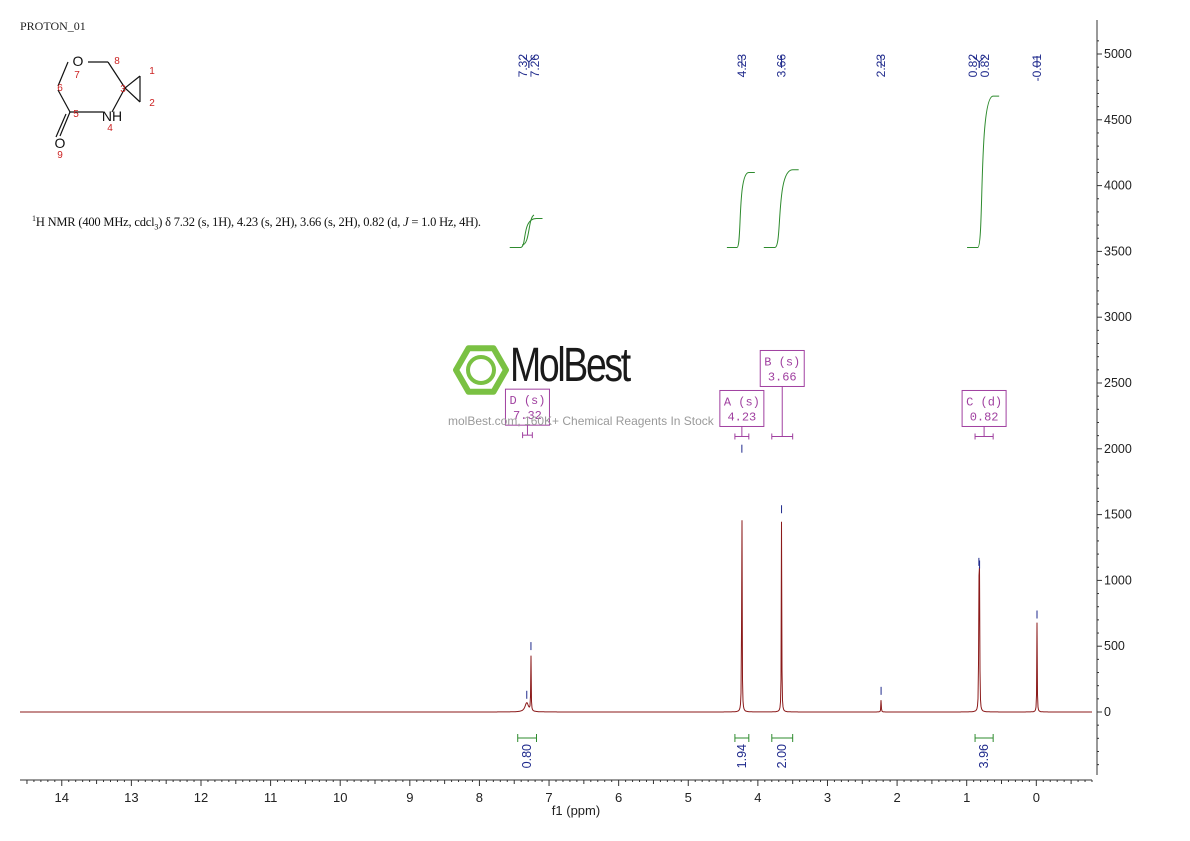 This screenshot has height=841, width=1190. Describe the element at coordinates (1114, 646) in the screenshot. I see `y-tick-label: 500` at that location.